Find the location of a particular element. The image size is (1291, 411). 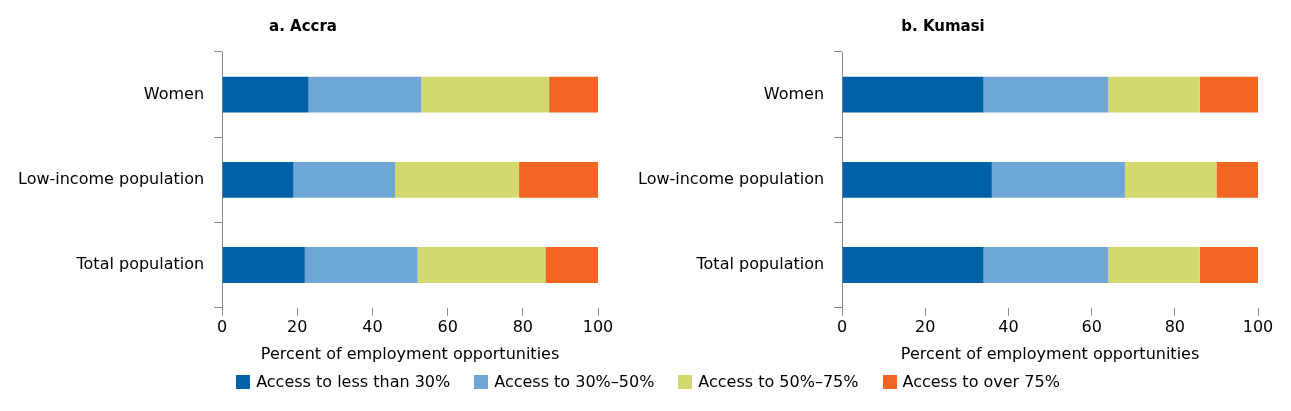

legend-label: Access to less than 30% is located at coordinates (353, 381).